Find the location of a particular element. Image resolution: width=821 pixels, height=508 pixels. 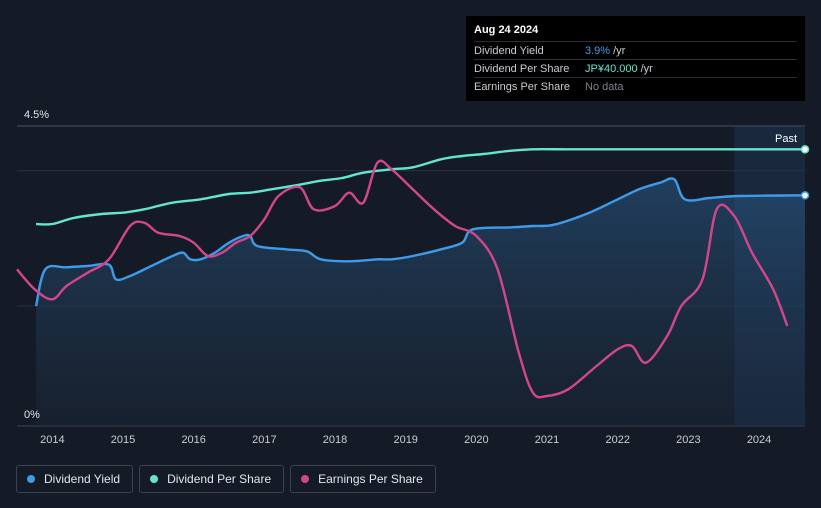

x-tick-label: 2021 is located at coordinates (547, 440).